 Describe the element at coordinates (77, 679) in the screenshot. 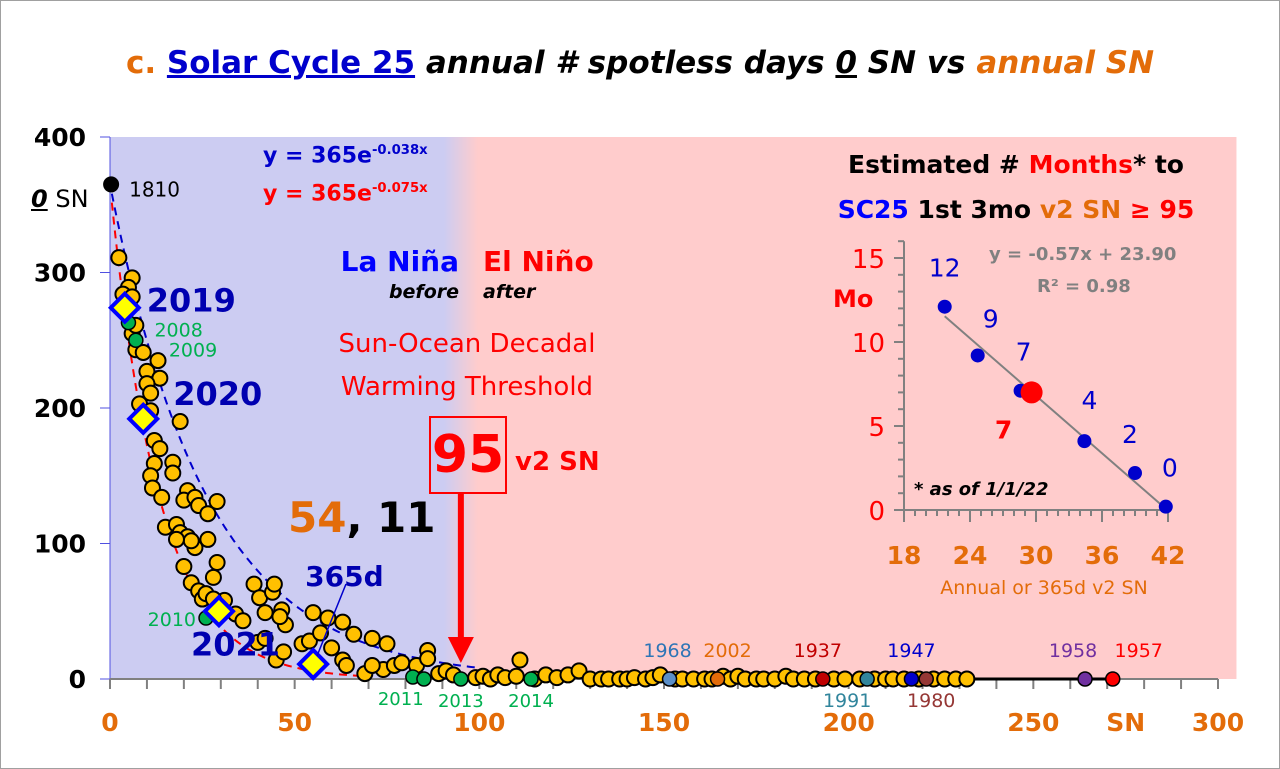

I see `y-tick-label: 0` at that location.